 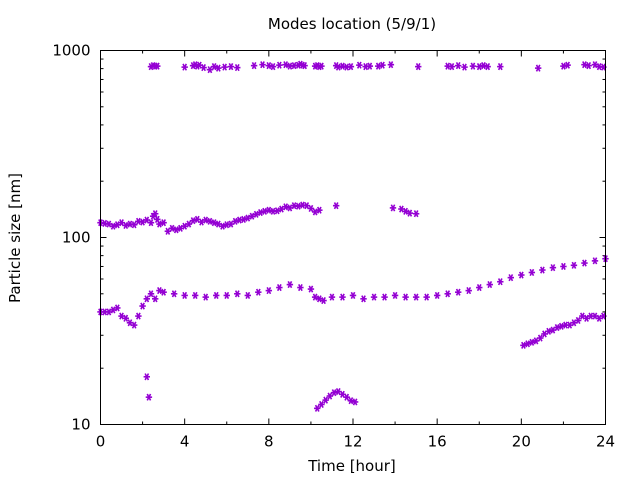 What do you see at coordinates (15, 238) in the screenshot?
I see `y-axis-title: Particle size [nm]` at bounding box center [15, 238].